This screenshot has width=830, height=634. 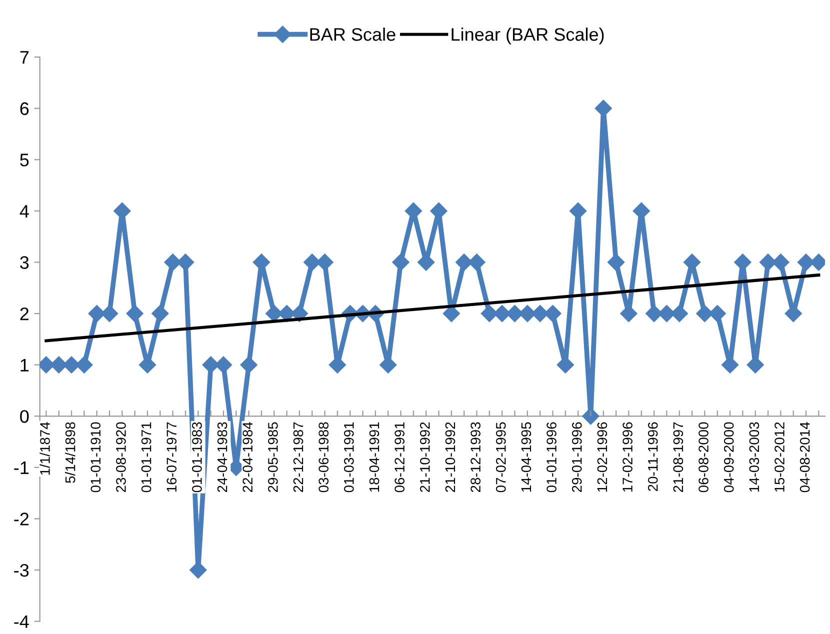 I want to click on x-tick-label: 14-03-2003, so click(x=754, y=457).